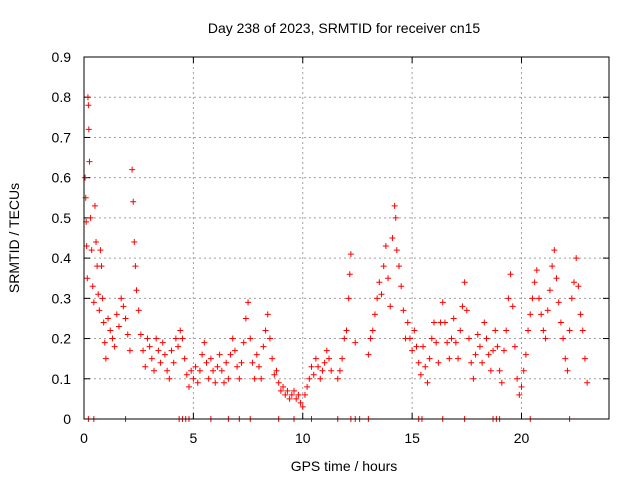 The width and height of the screenshot is (640, 480). I want to click on x-tick-label: 5, so click(193, 438).